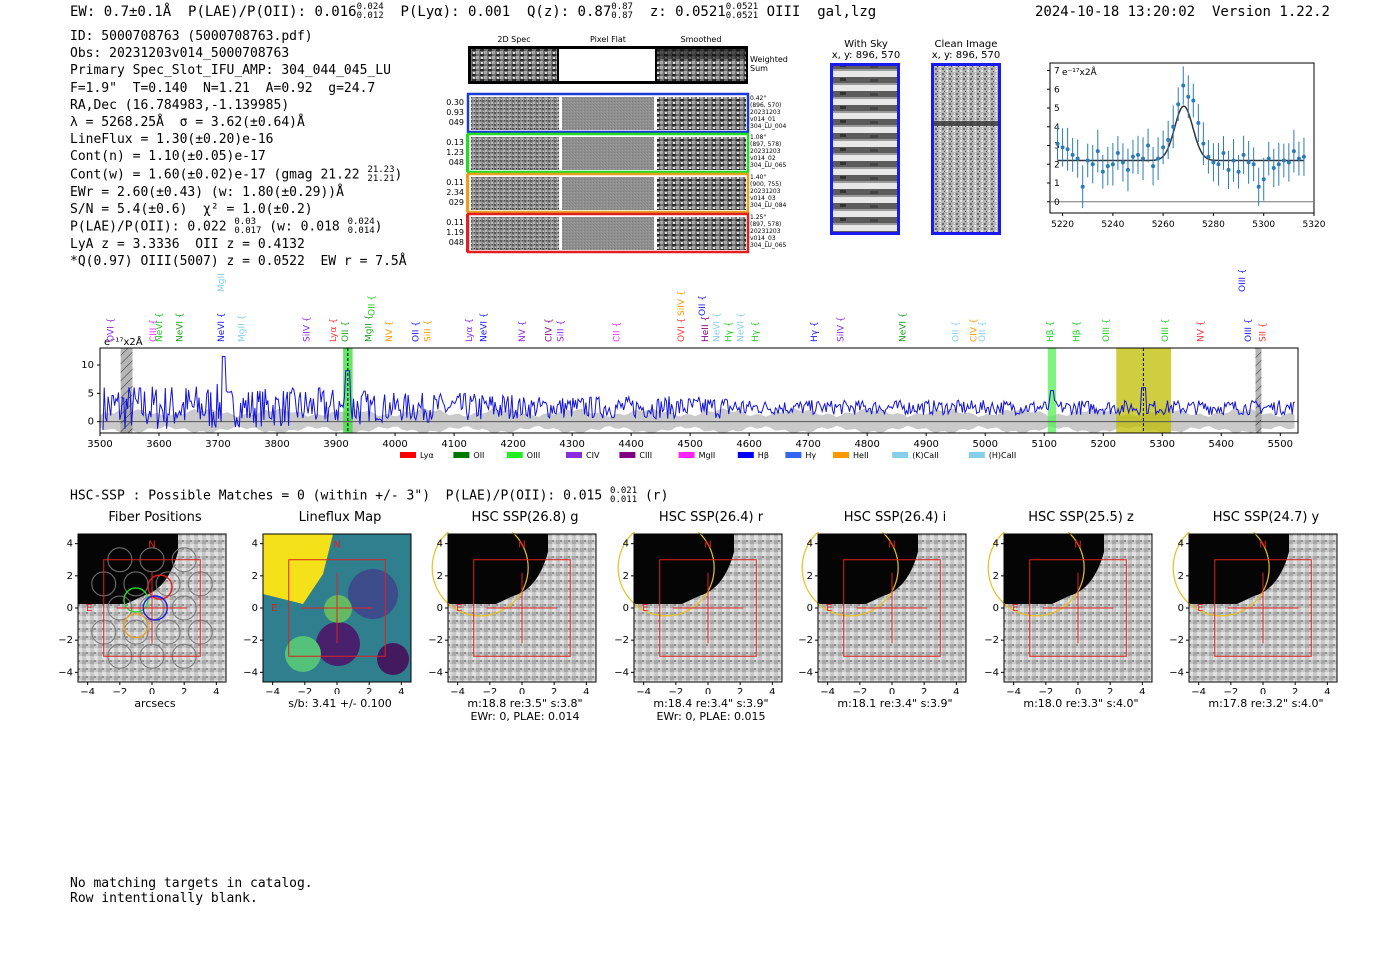  I want to click on spec-xtick-label: 4900, so click(925, 444).